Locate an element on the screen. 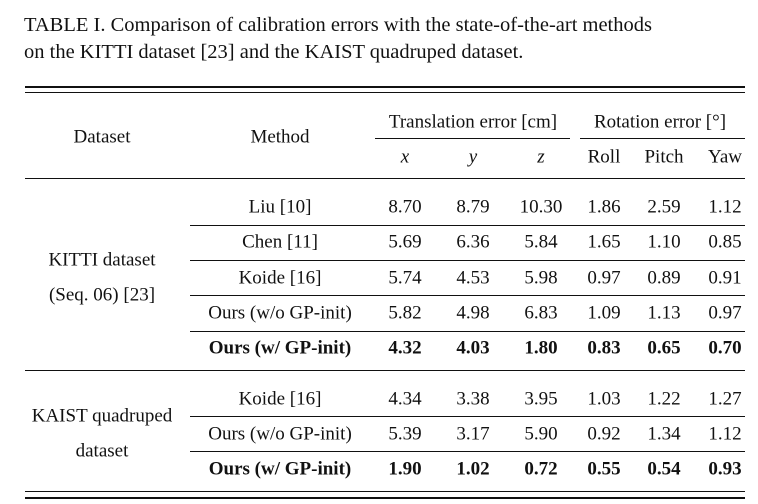  dataset-label: KAIST quadruped is located at coordinates (102, 416).